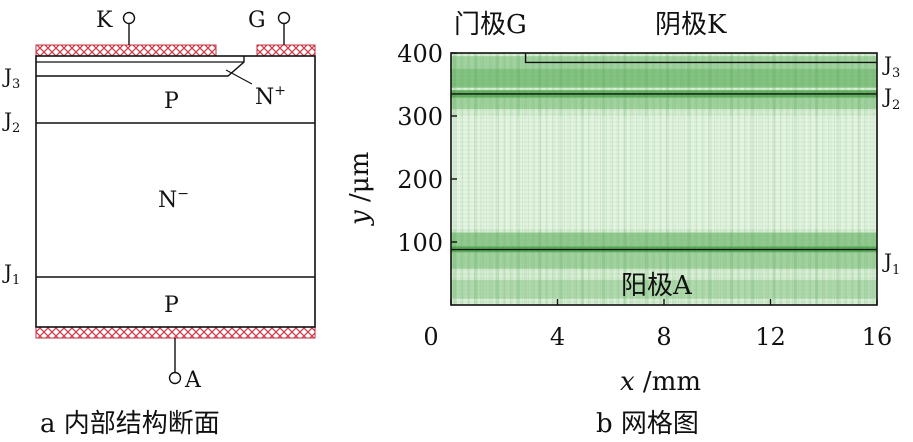 Image resolution: width=913 pixels, height=442 pixels. What do you see at coordinates (700, 58) in the screenshot?
I see `junction-j3-line` at bounding box center [700, 58].